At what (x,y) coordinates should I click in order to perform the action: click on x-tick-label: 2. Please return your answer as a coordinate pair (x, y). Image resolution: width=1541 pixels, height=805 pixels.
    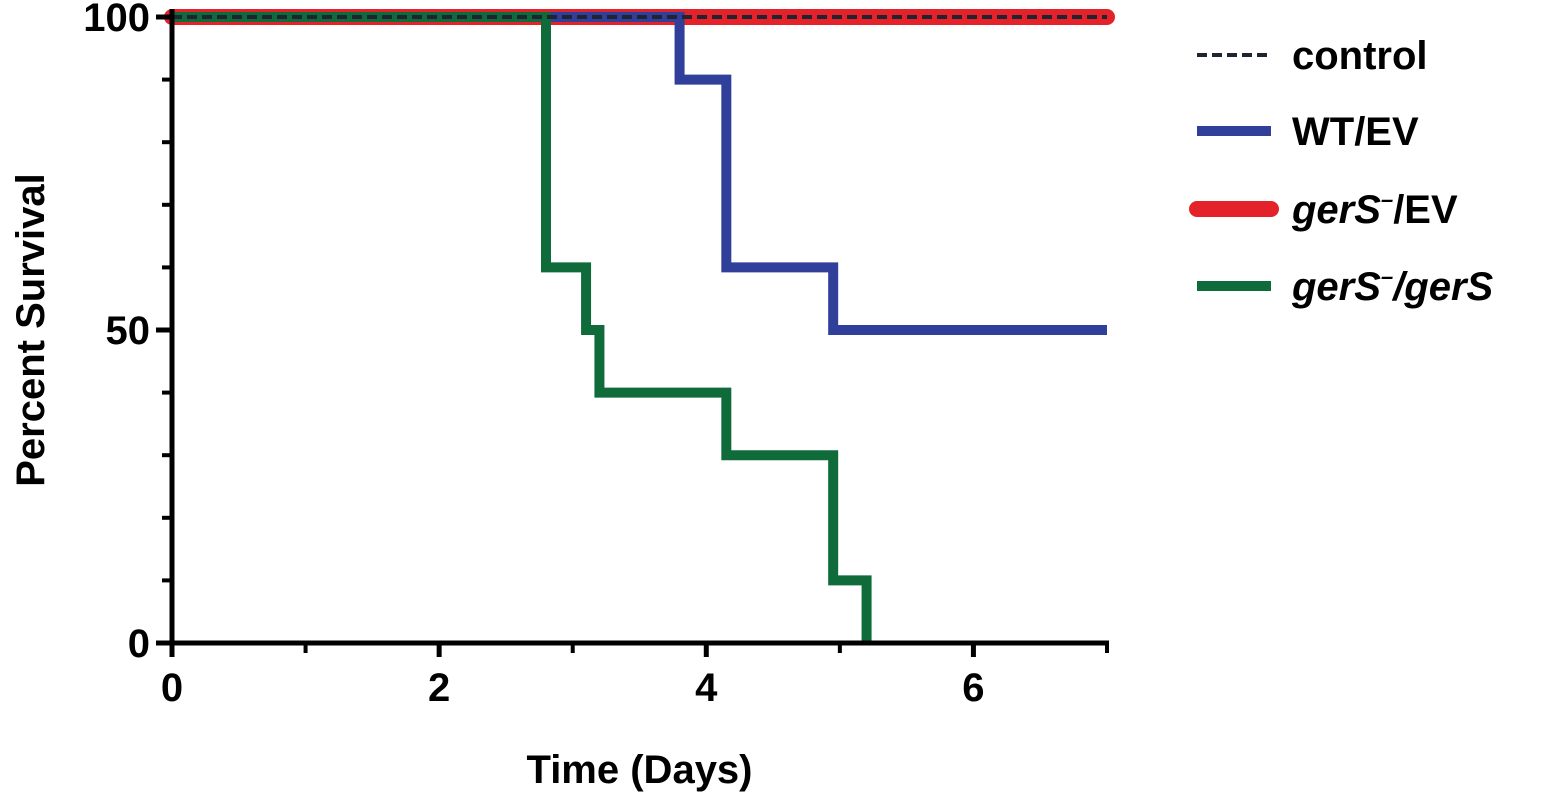
    Looking at the image, I should click on (439, 688).